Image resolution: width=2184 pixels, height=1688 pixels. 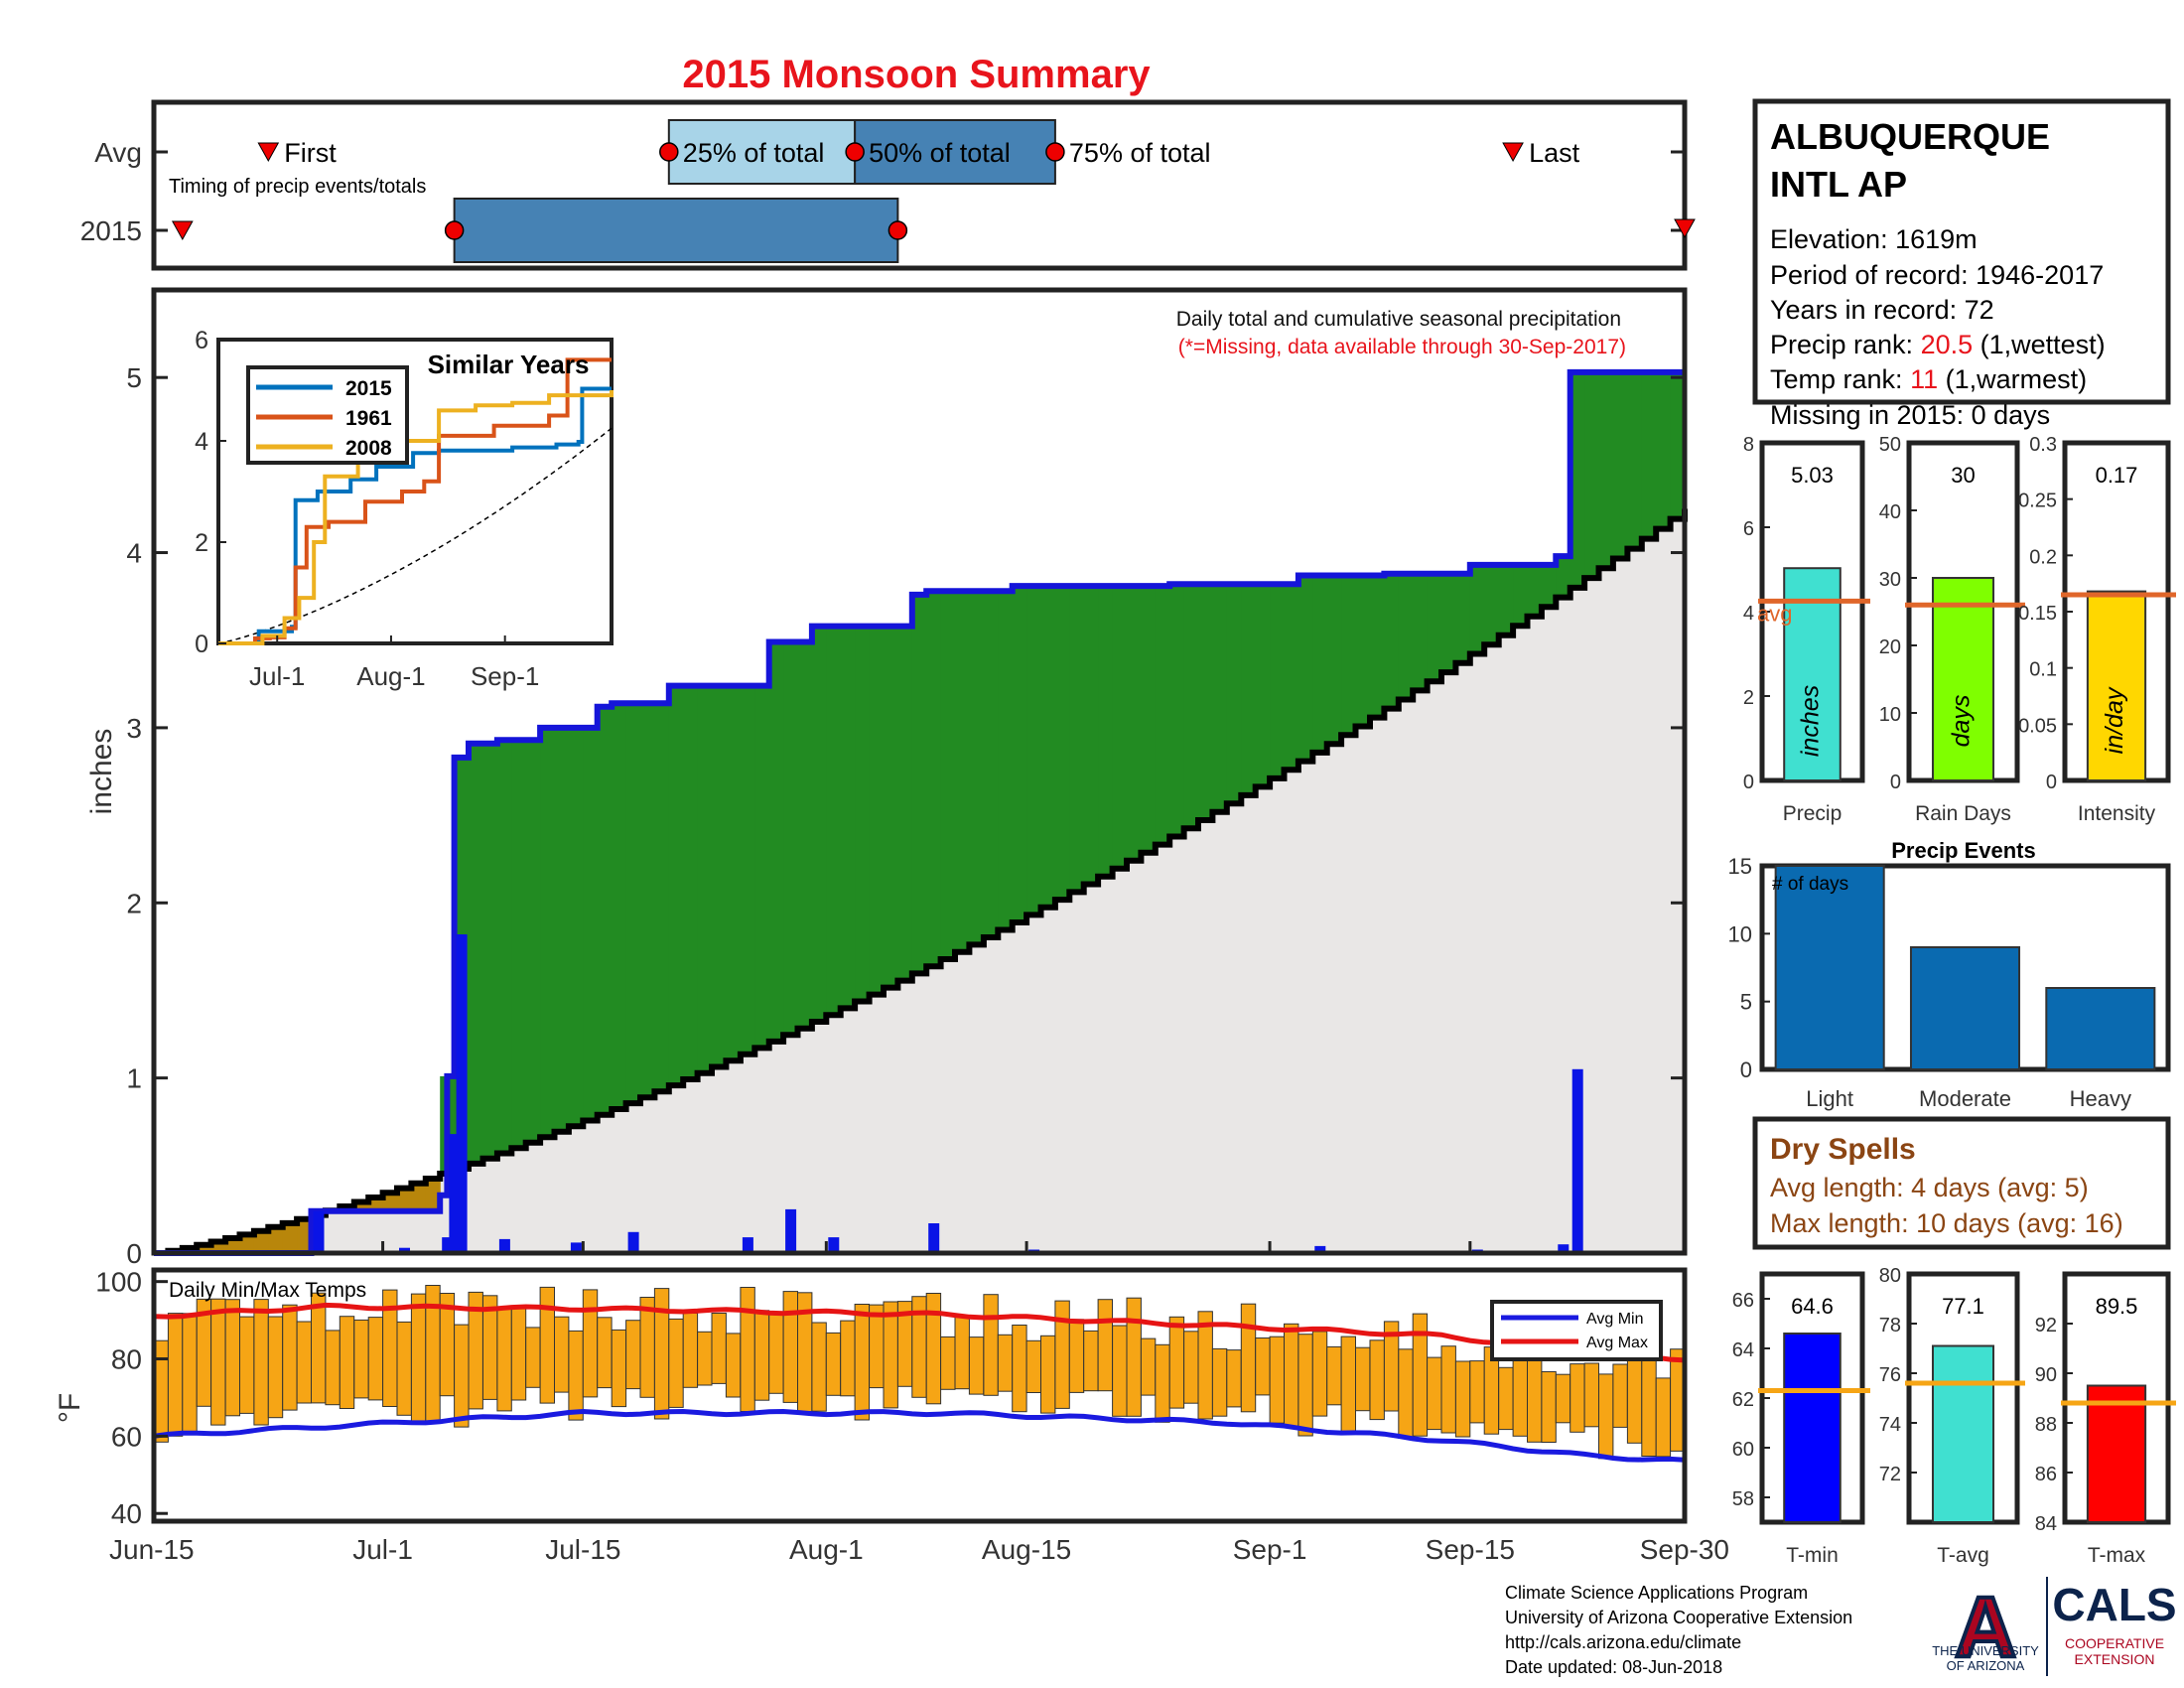 I want to click on station-box-frame, so click(x=1961, y=251).